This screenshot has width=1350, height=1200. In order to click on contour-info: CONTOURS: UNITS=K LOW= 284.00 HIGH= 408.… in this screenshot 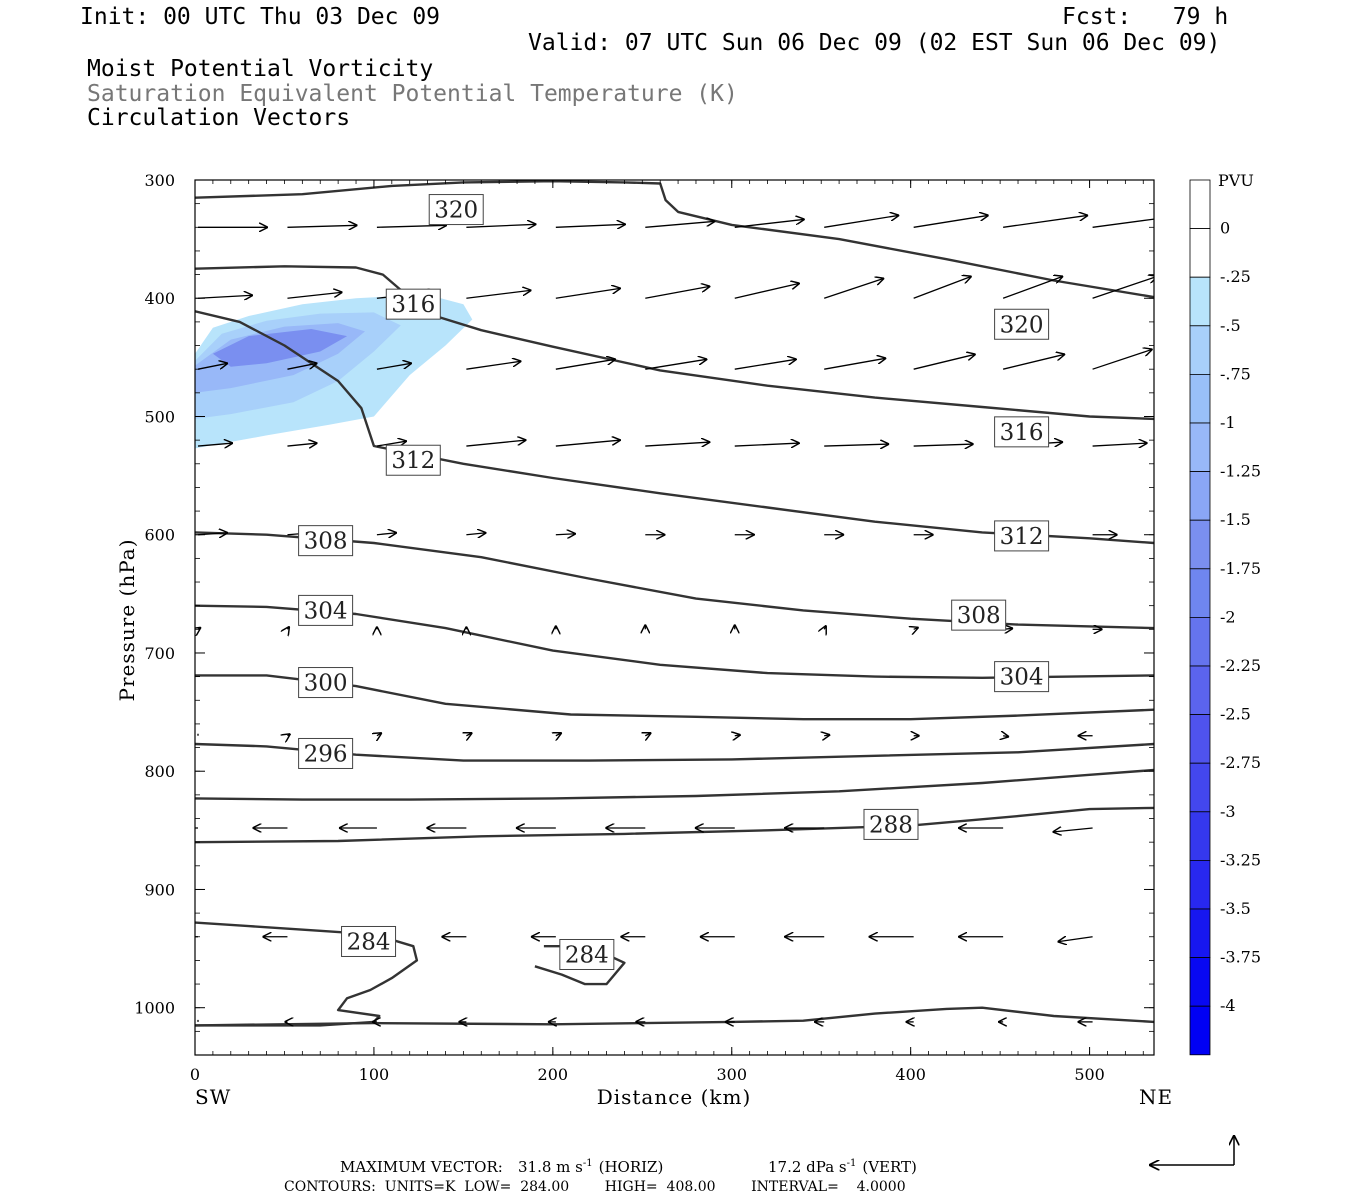, I will do `click(595, 1187)`.